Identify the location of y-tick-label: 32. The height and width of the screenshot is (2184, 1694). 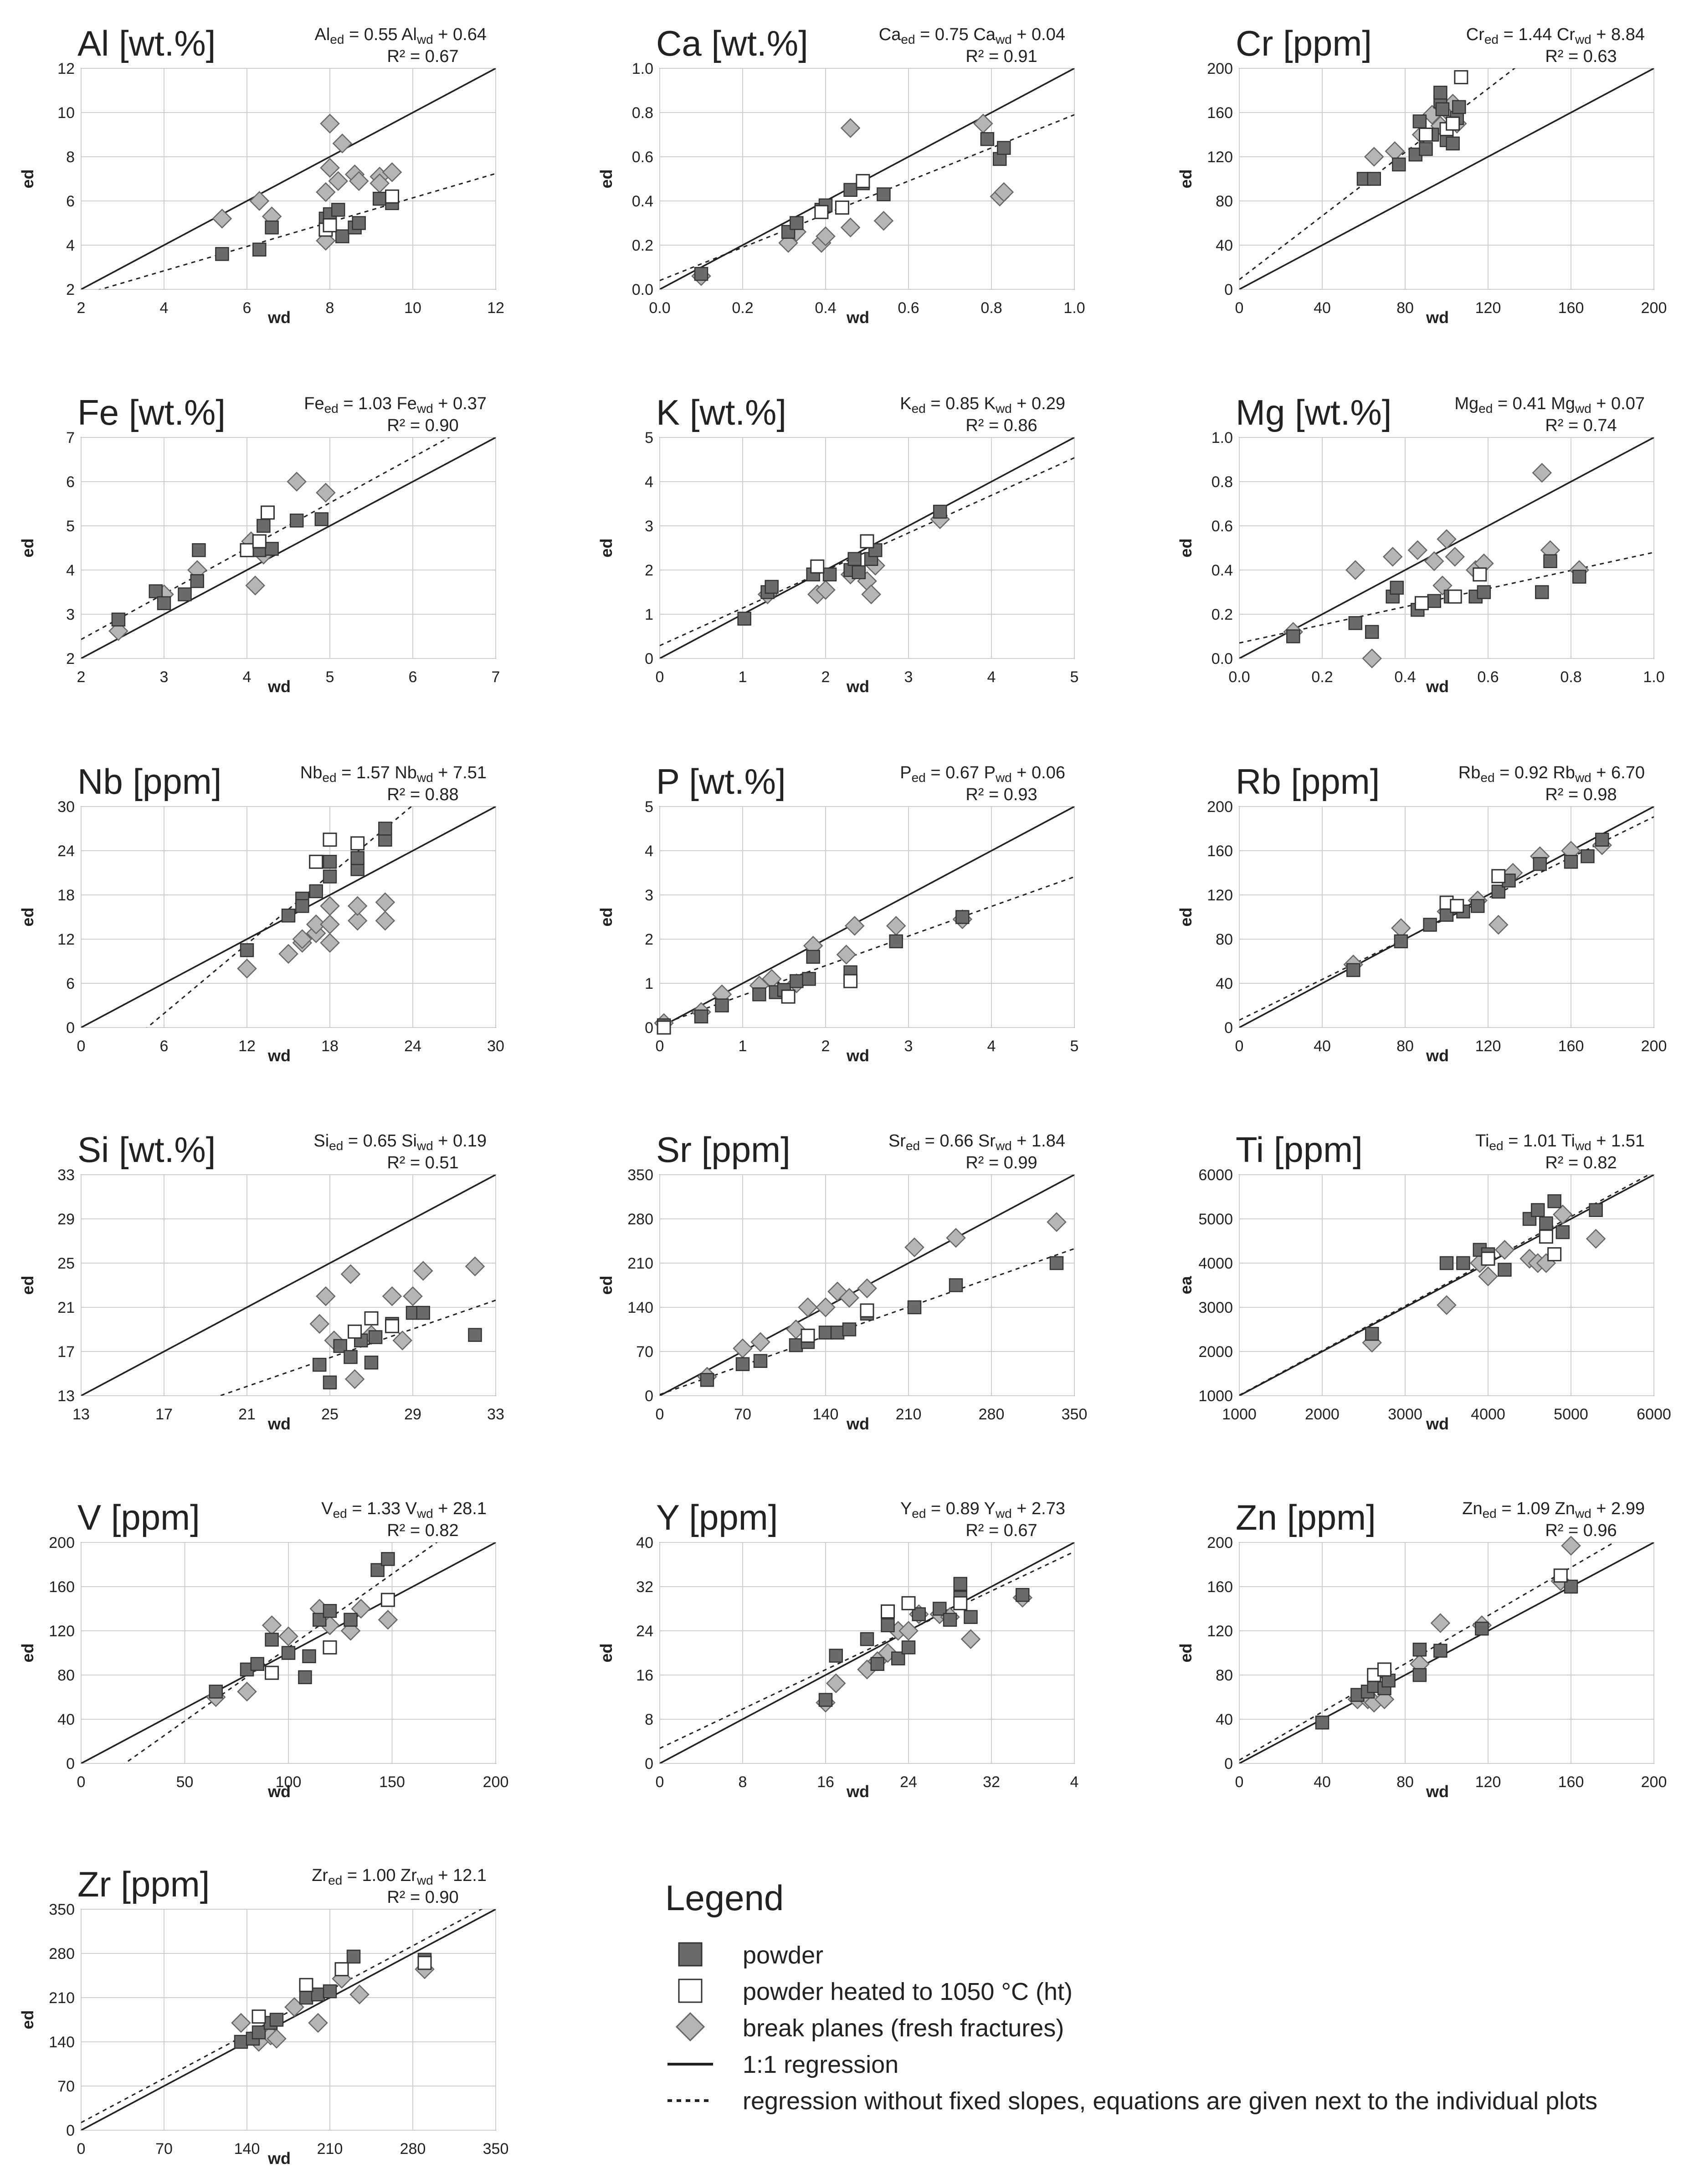
(644, 1587).